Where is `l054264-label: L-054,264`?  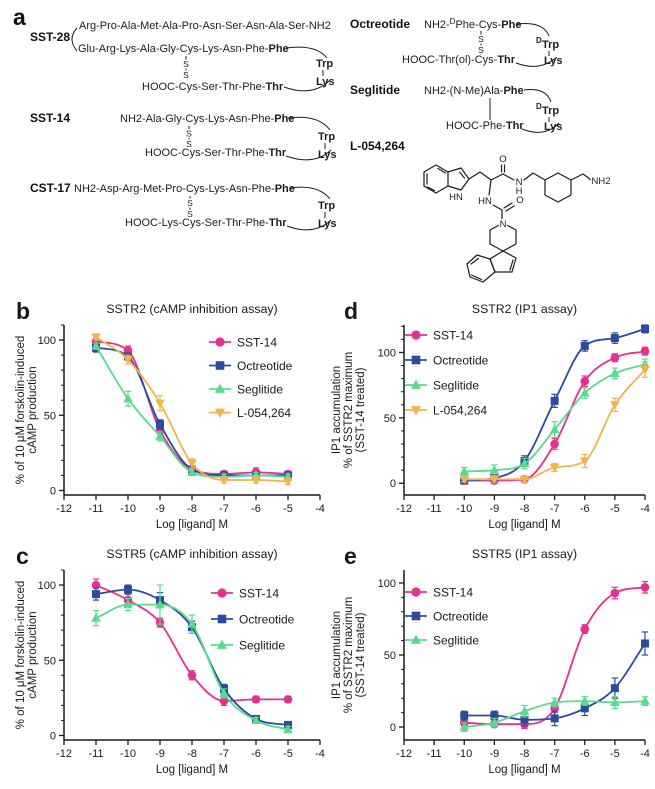 l054264-label: L-054,264 is located at coordinates (377, 146).